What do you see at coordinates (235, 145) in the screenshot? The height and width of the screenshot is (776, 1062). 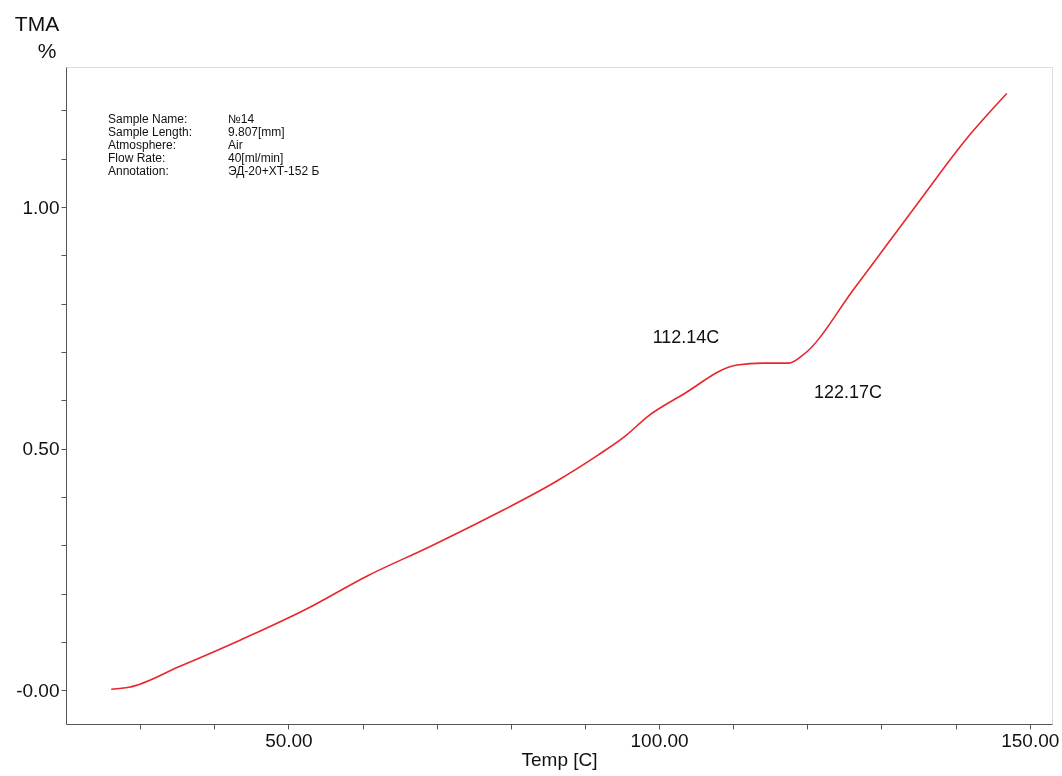 I see `annotation: Air` at bounding box center [235, 145].